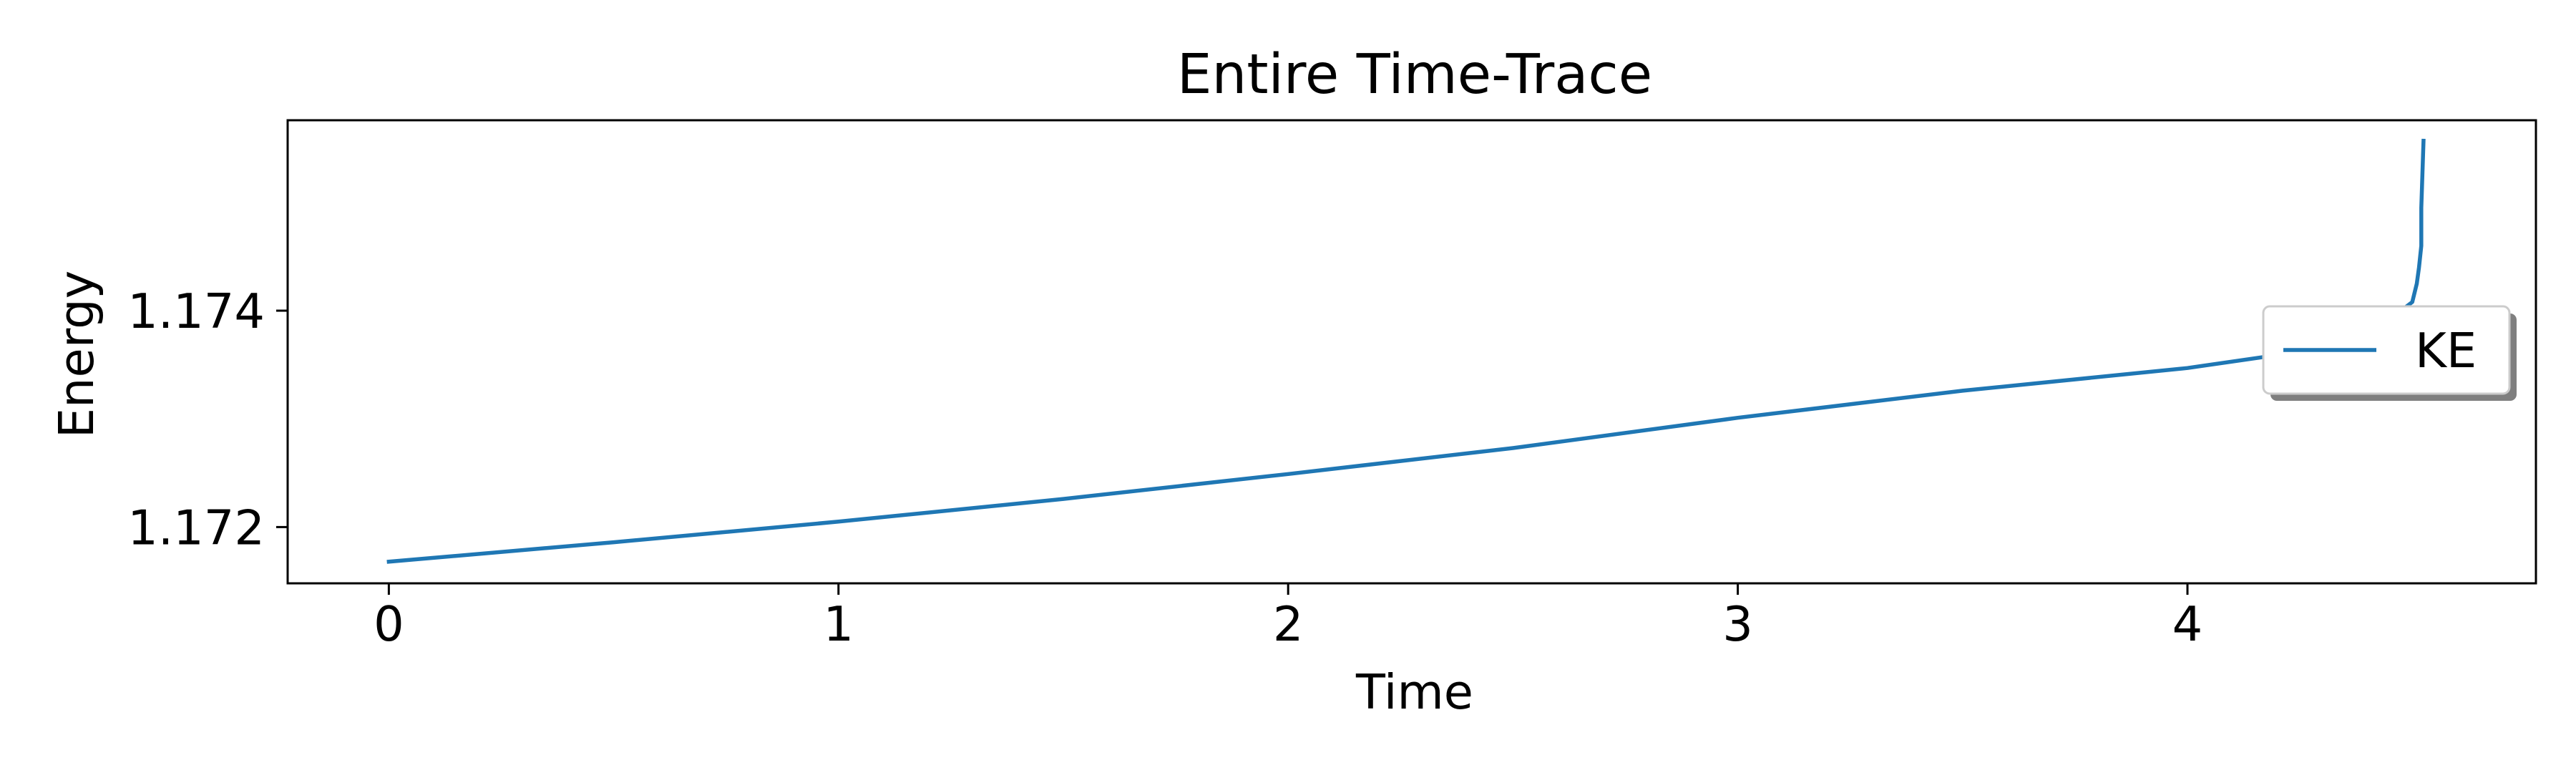 The width and height of the screenshot is (2576, 773). I want to click on y-axis-label: Energy, so click(76, 355).